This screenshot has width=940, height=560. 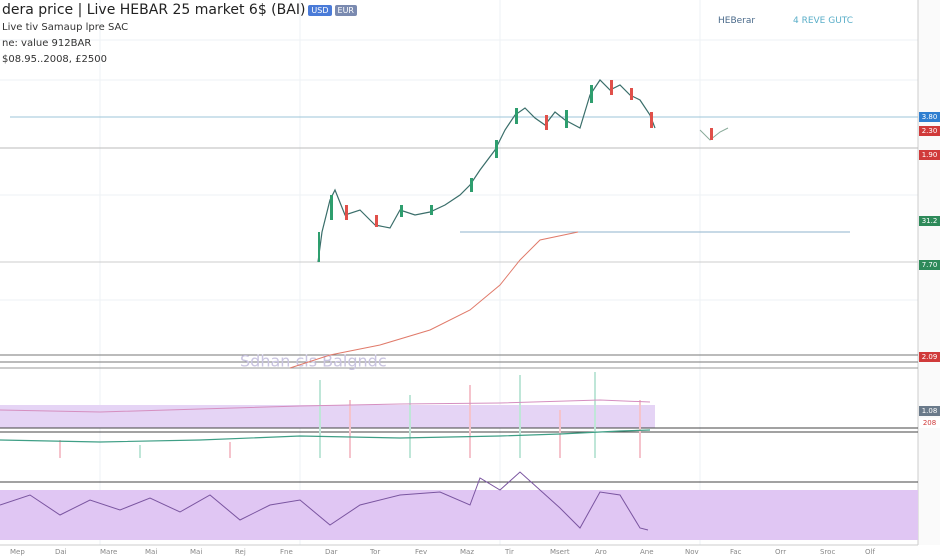 What do you see at coordinates (313, 361) in the screenshot?
I see `watermark: Sdhan cls Balgndc` at bounding box center [313, 361].